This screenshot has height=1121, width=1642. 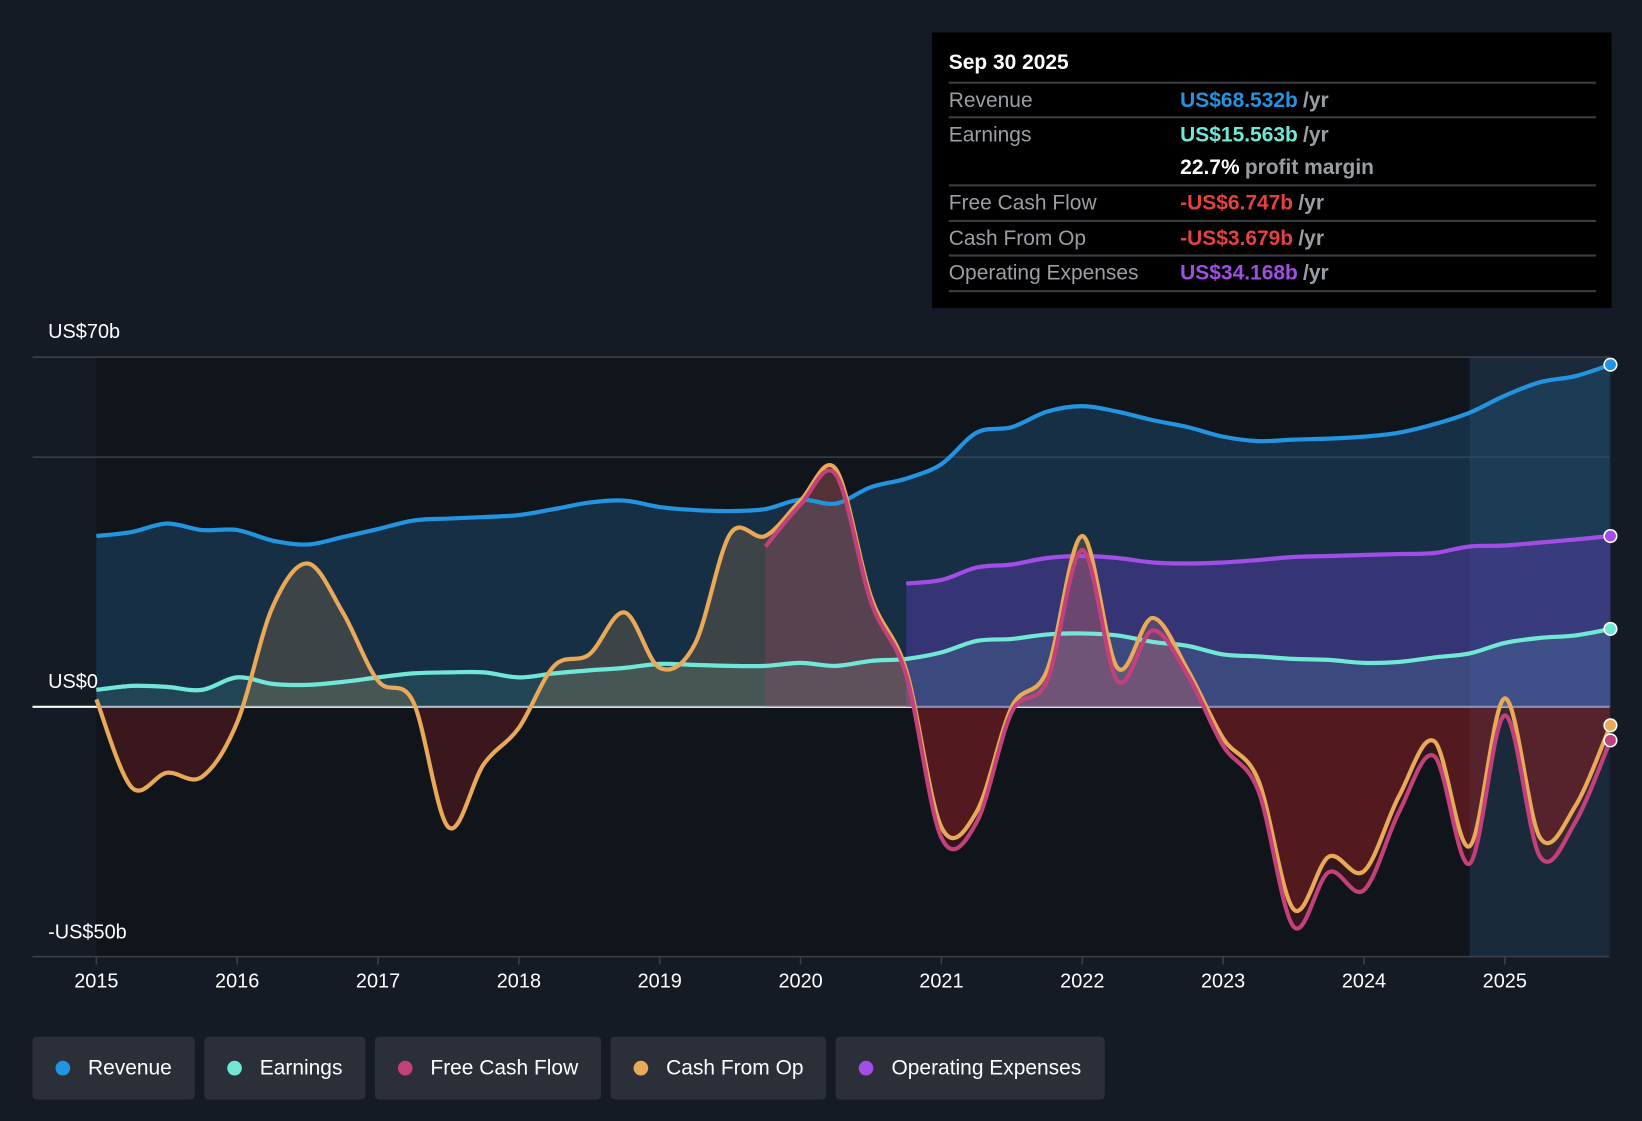 I want to click on tooltip-label: Free Cash Flow, so click(x=1022, y=203).